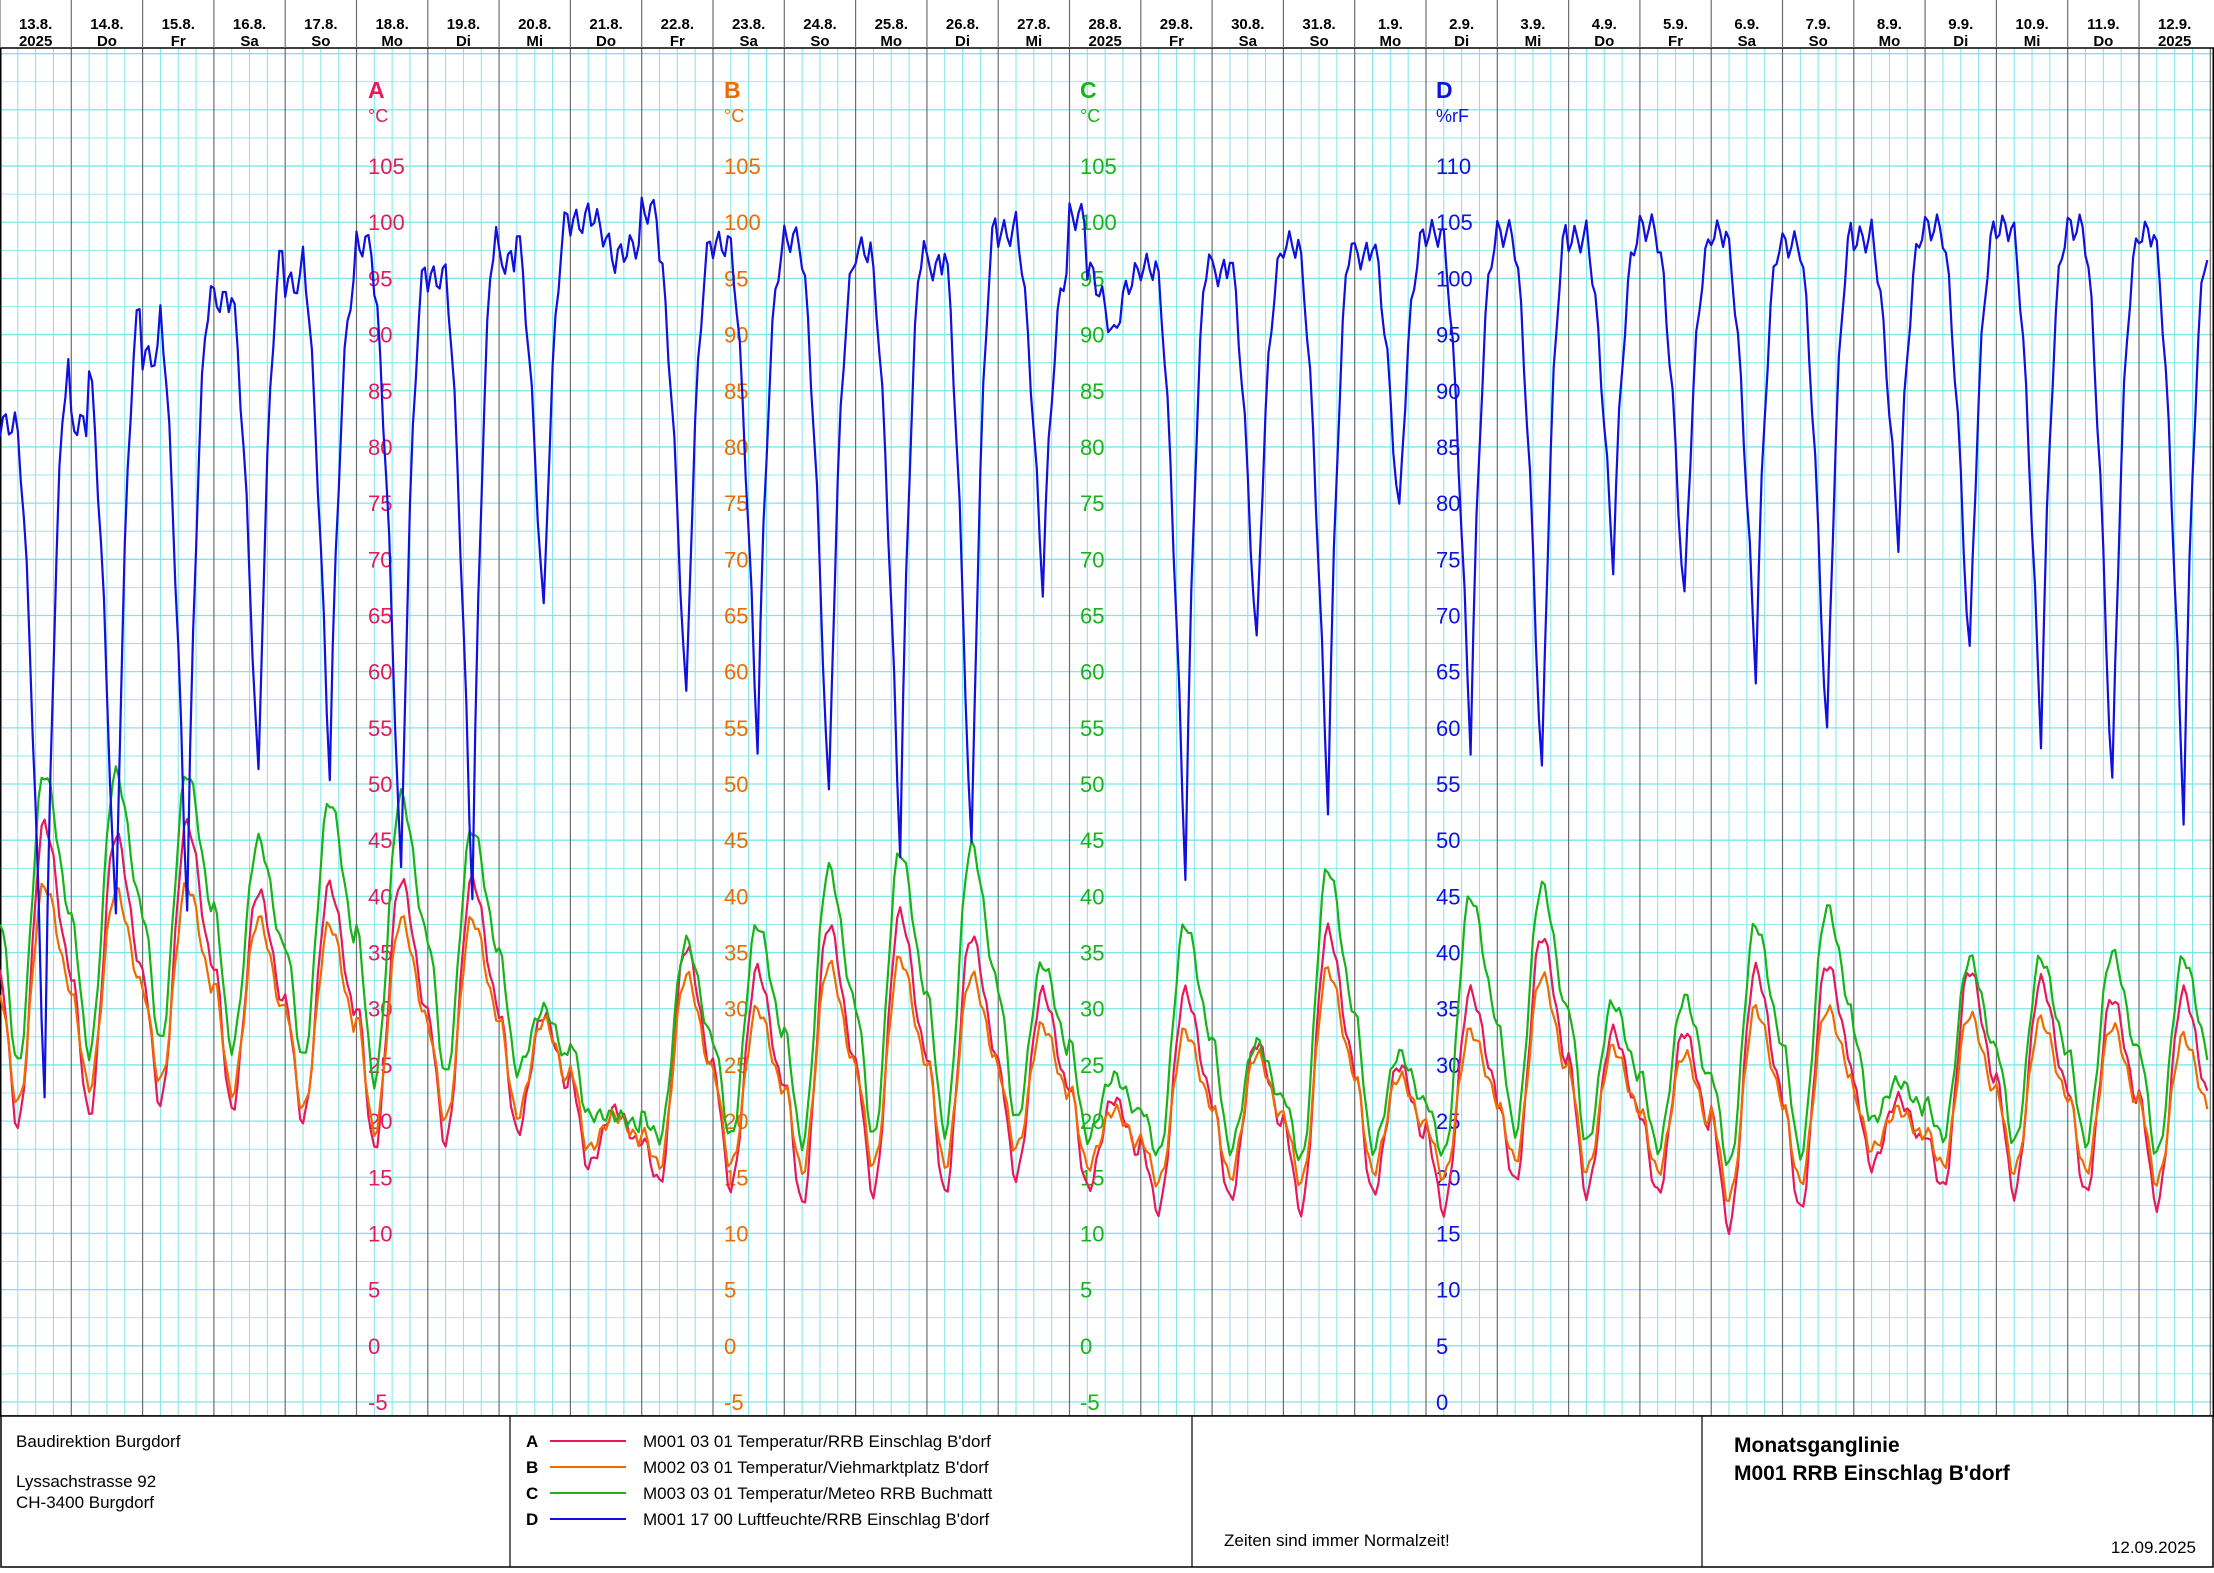  I want to click on weekday-label: Mi, so click(1533, 41).